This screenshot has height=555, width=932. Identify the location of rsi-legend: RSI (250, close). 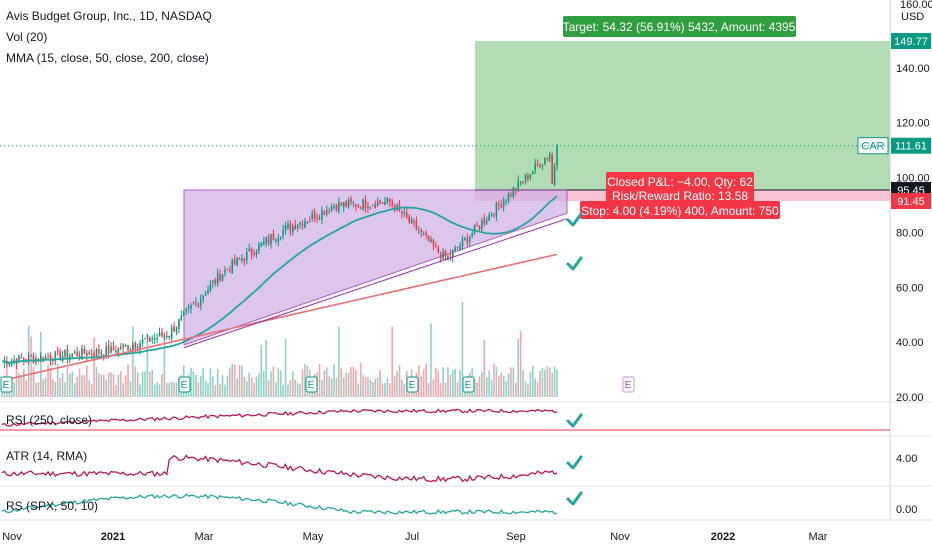
(49, 420).